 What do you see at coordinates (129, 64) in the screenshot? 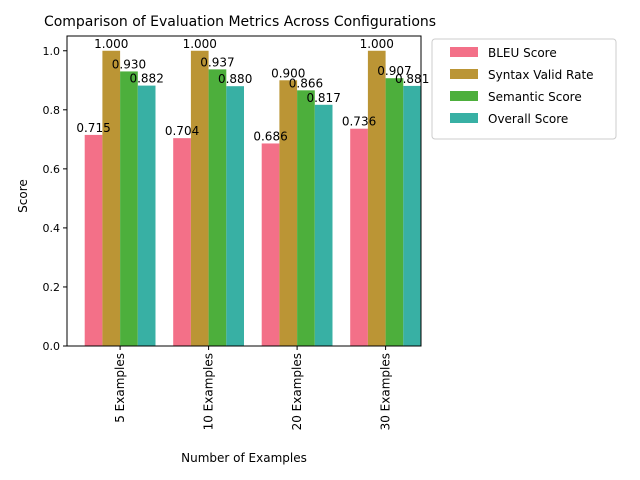
I see `bar-value-label: 0.930` at bounding box center [129, 64].